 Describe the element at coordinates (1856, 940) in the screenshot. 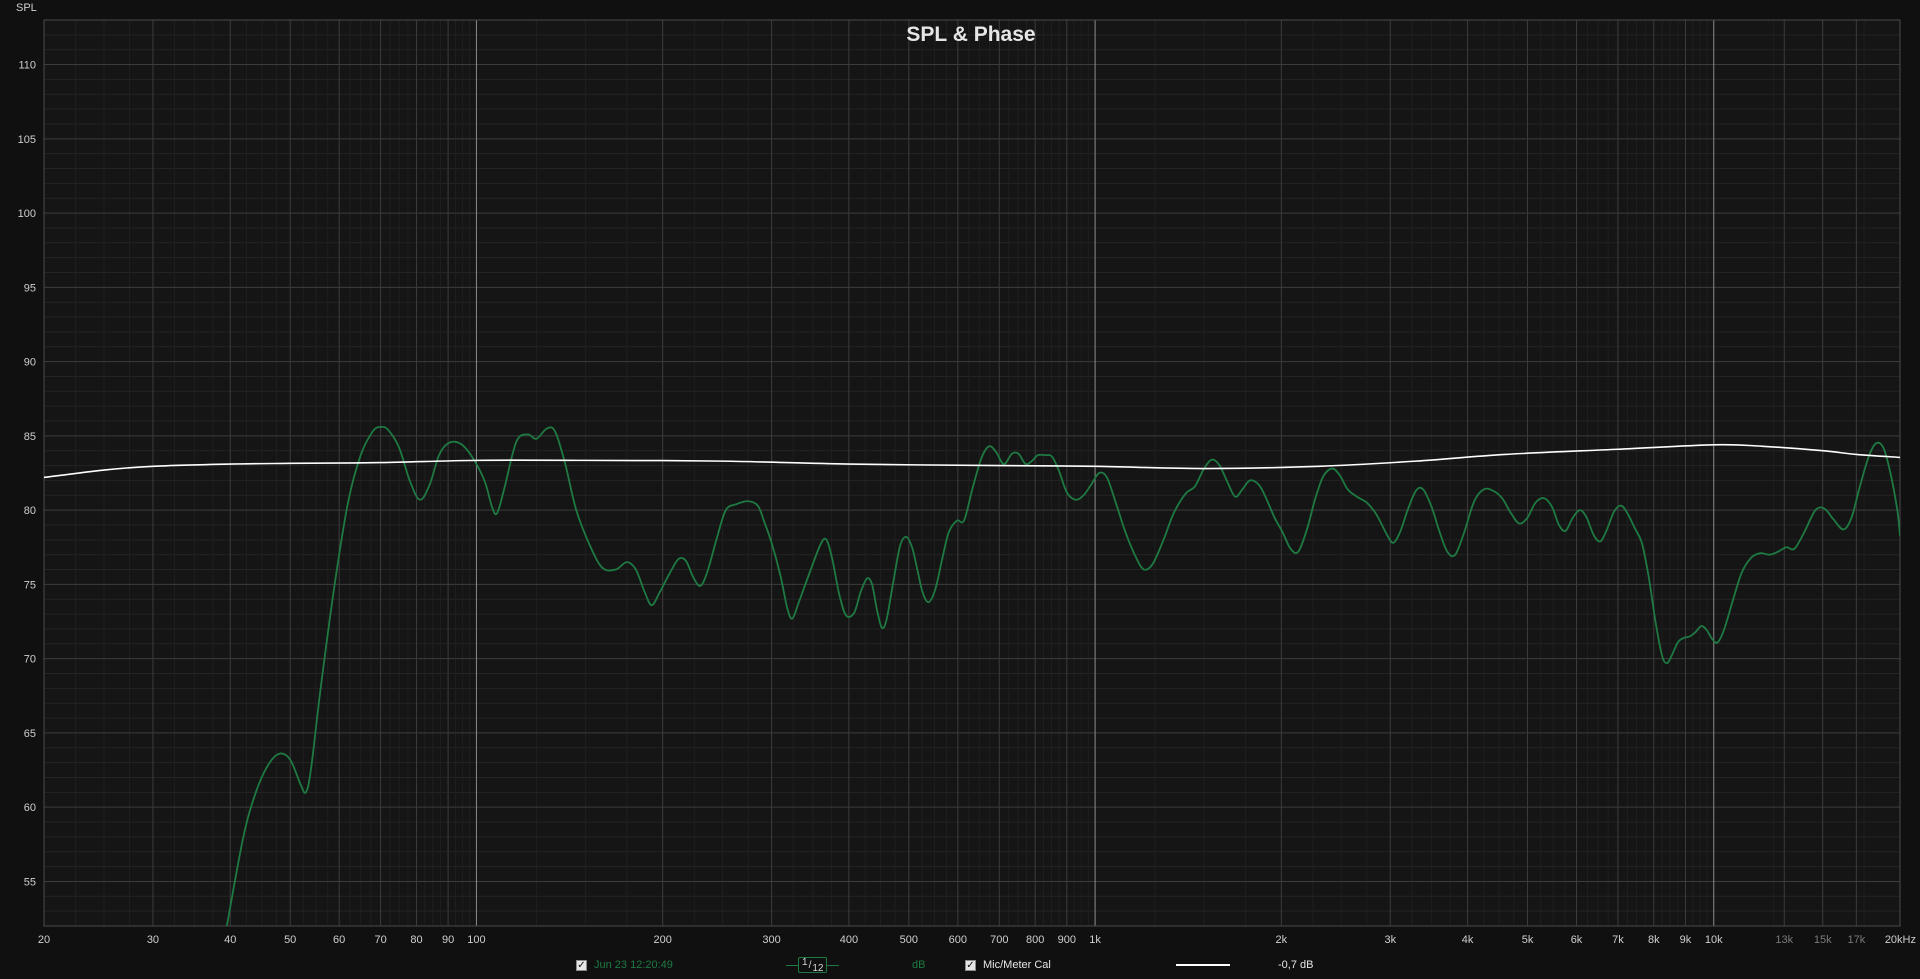

I see `x-tick-label: 17k` at that location.